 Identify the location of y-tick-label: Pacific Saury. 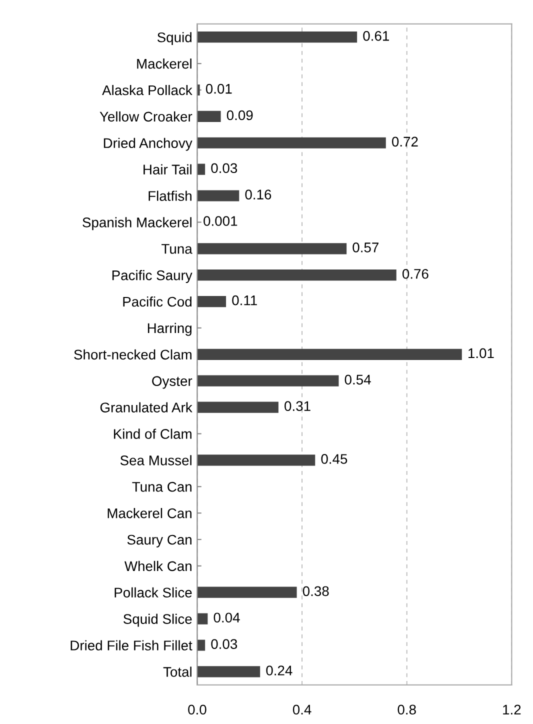
(152, 276).